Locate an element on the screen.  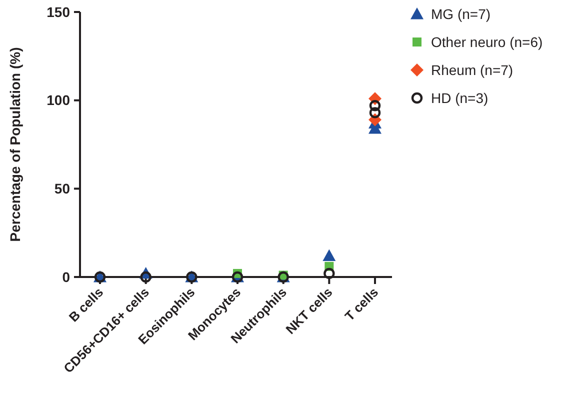
y-tick-label: 100 is located at coordinates (58, 100).